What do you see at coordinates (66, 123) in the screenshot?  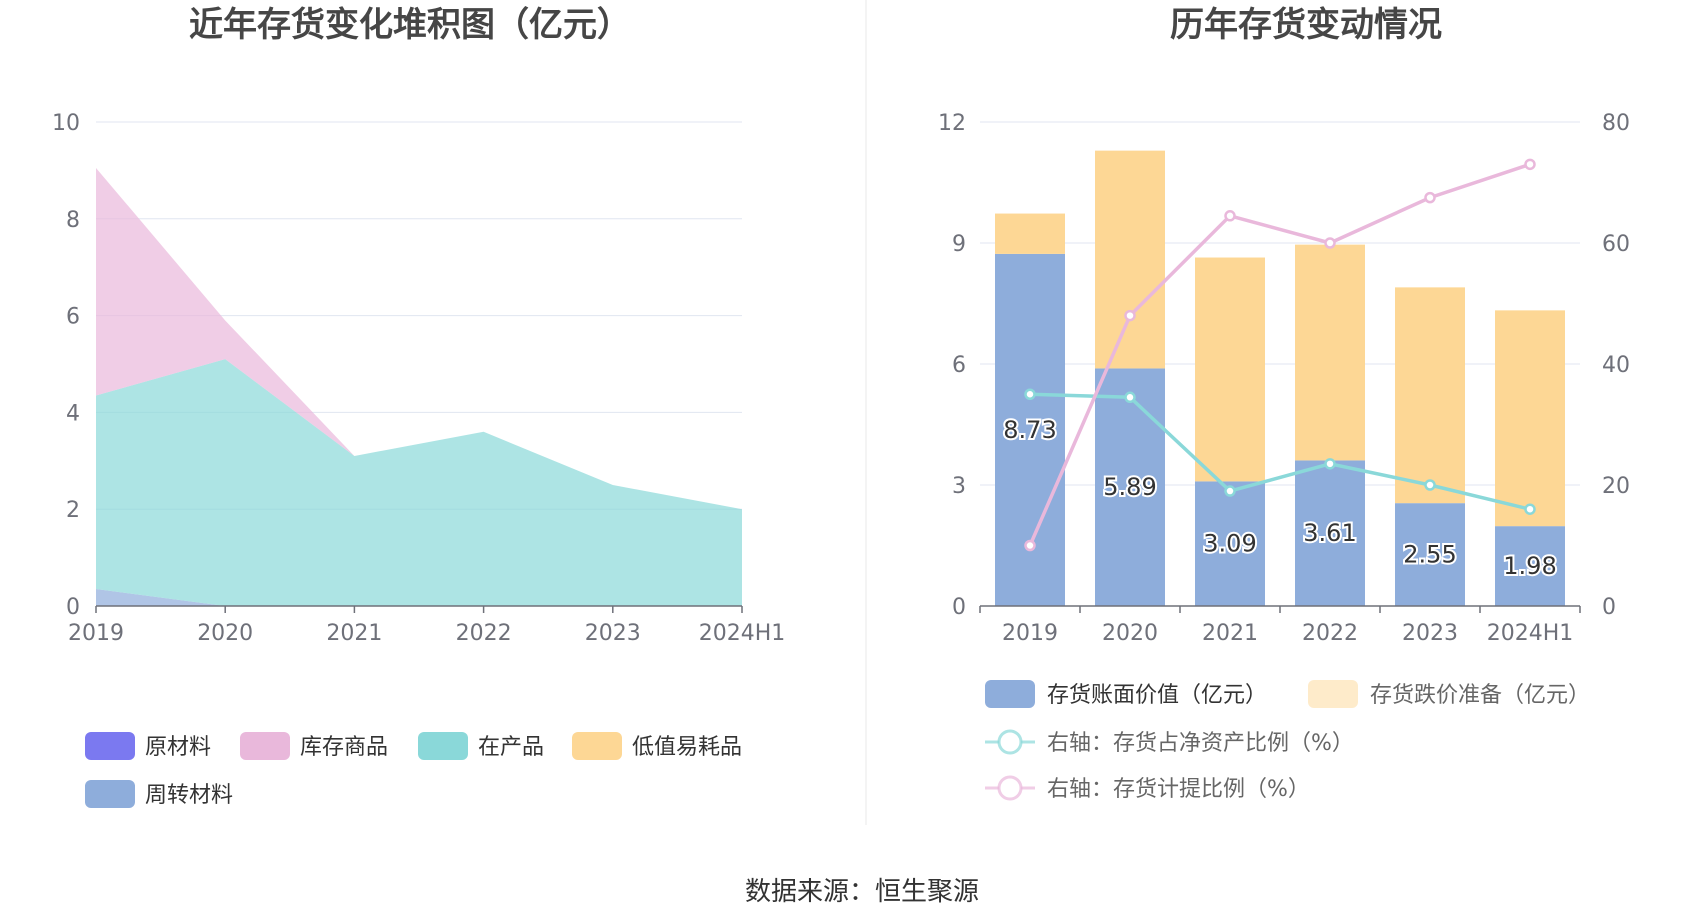 I see `y-tick-label: 10` at bounding box center [66, 123].